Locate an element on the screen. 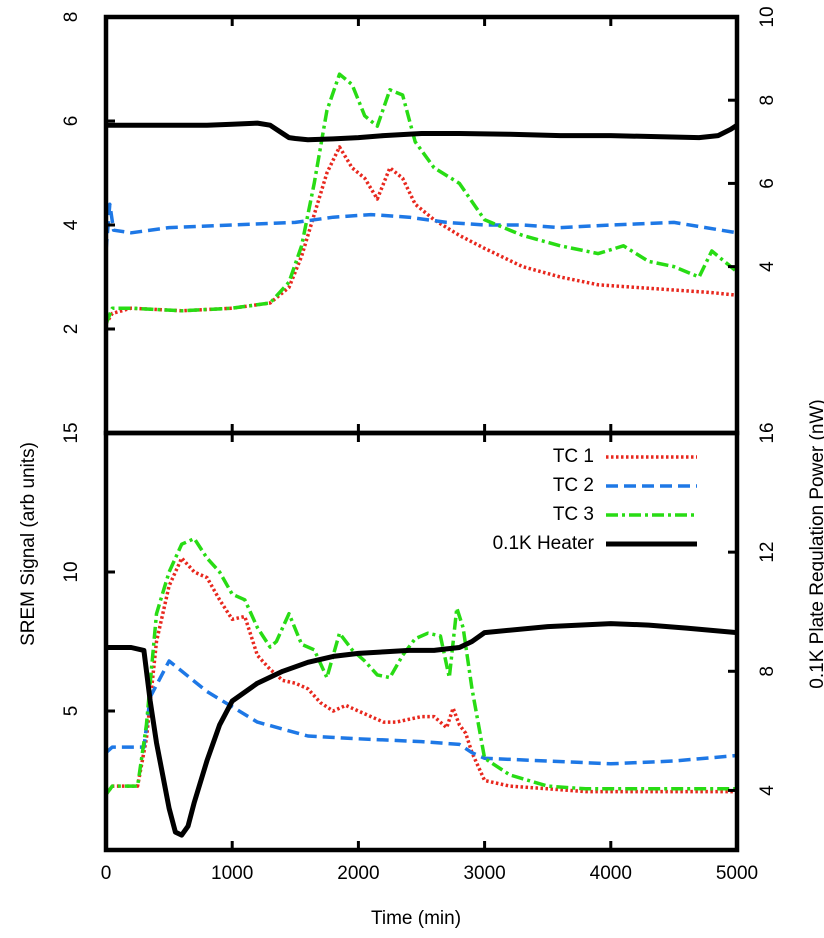 This screenshot has width=824, height=938. x-axis-title: Time (min) is located at coordinates (416, 918).